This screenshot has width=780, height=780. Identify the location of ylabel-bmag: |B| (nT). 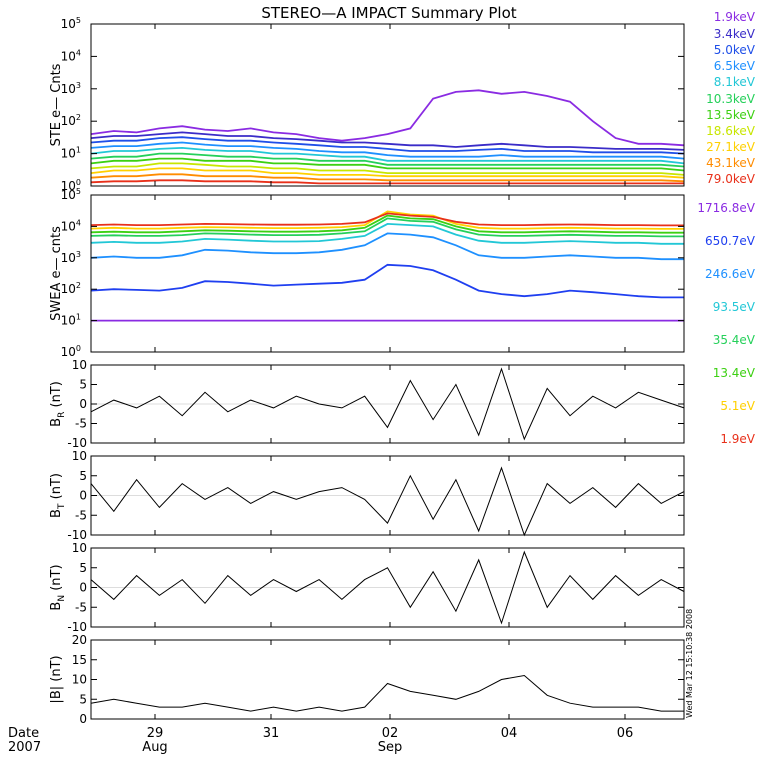
(56, 679).